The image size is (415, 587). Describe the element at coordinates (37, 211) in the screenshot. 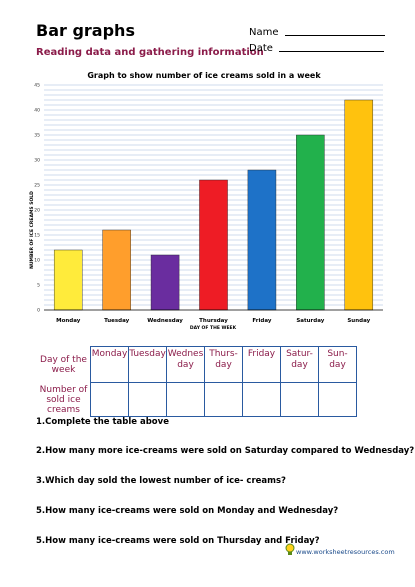

I see `y-tick-label: 20` at that location.